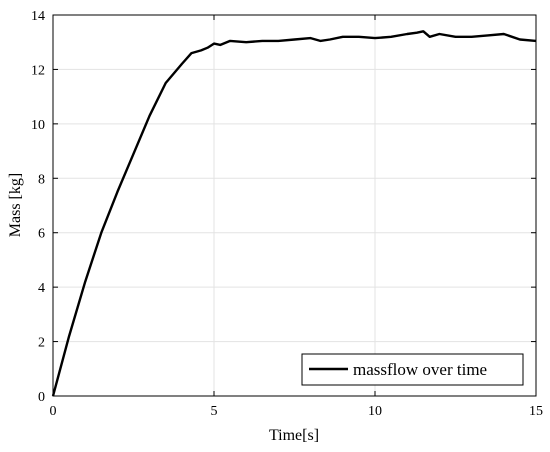 The height and width of the screenshot is (452, 550). What do you see at coordinates (41, 179) in the screenshot?
I see `y-tick-label: 8` at bounding box center [41, 179].